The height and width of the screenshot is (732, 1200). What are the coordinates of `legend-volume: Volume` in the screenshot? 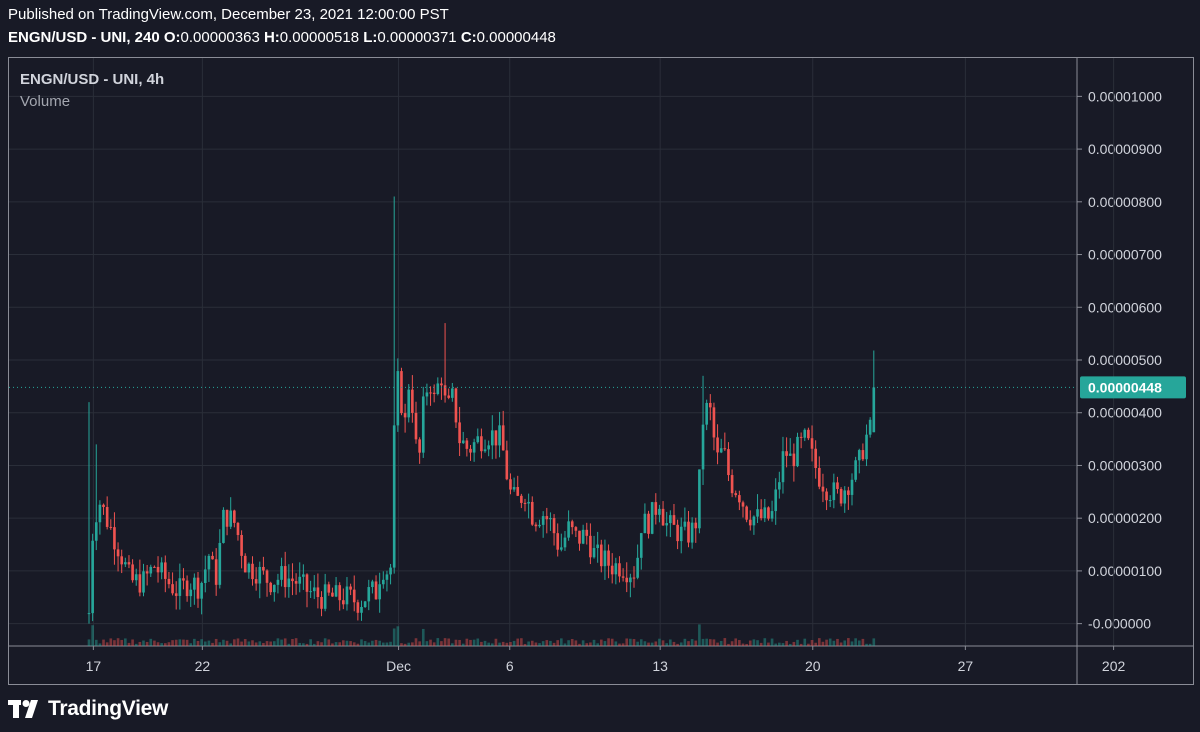 It's located at (45, 101).